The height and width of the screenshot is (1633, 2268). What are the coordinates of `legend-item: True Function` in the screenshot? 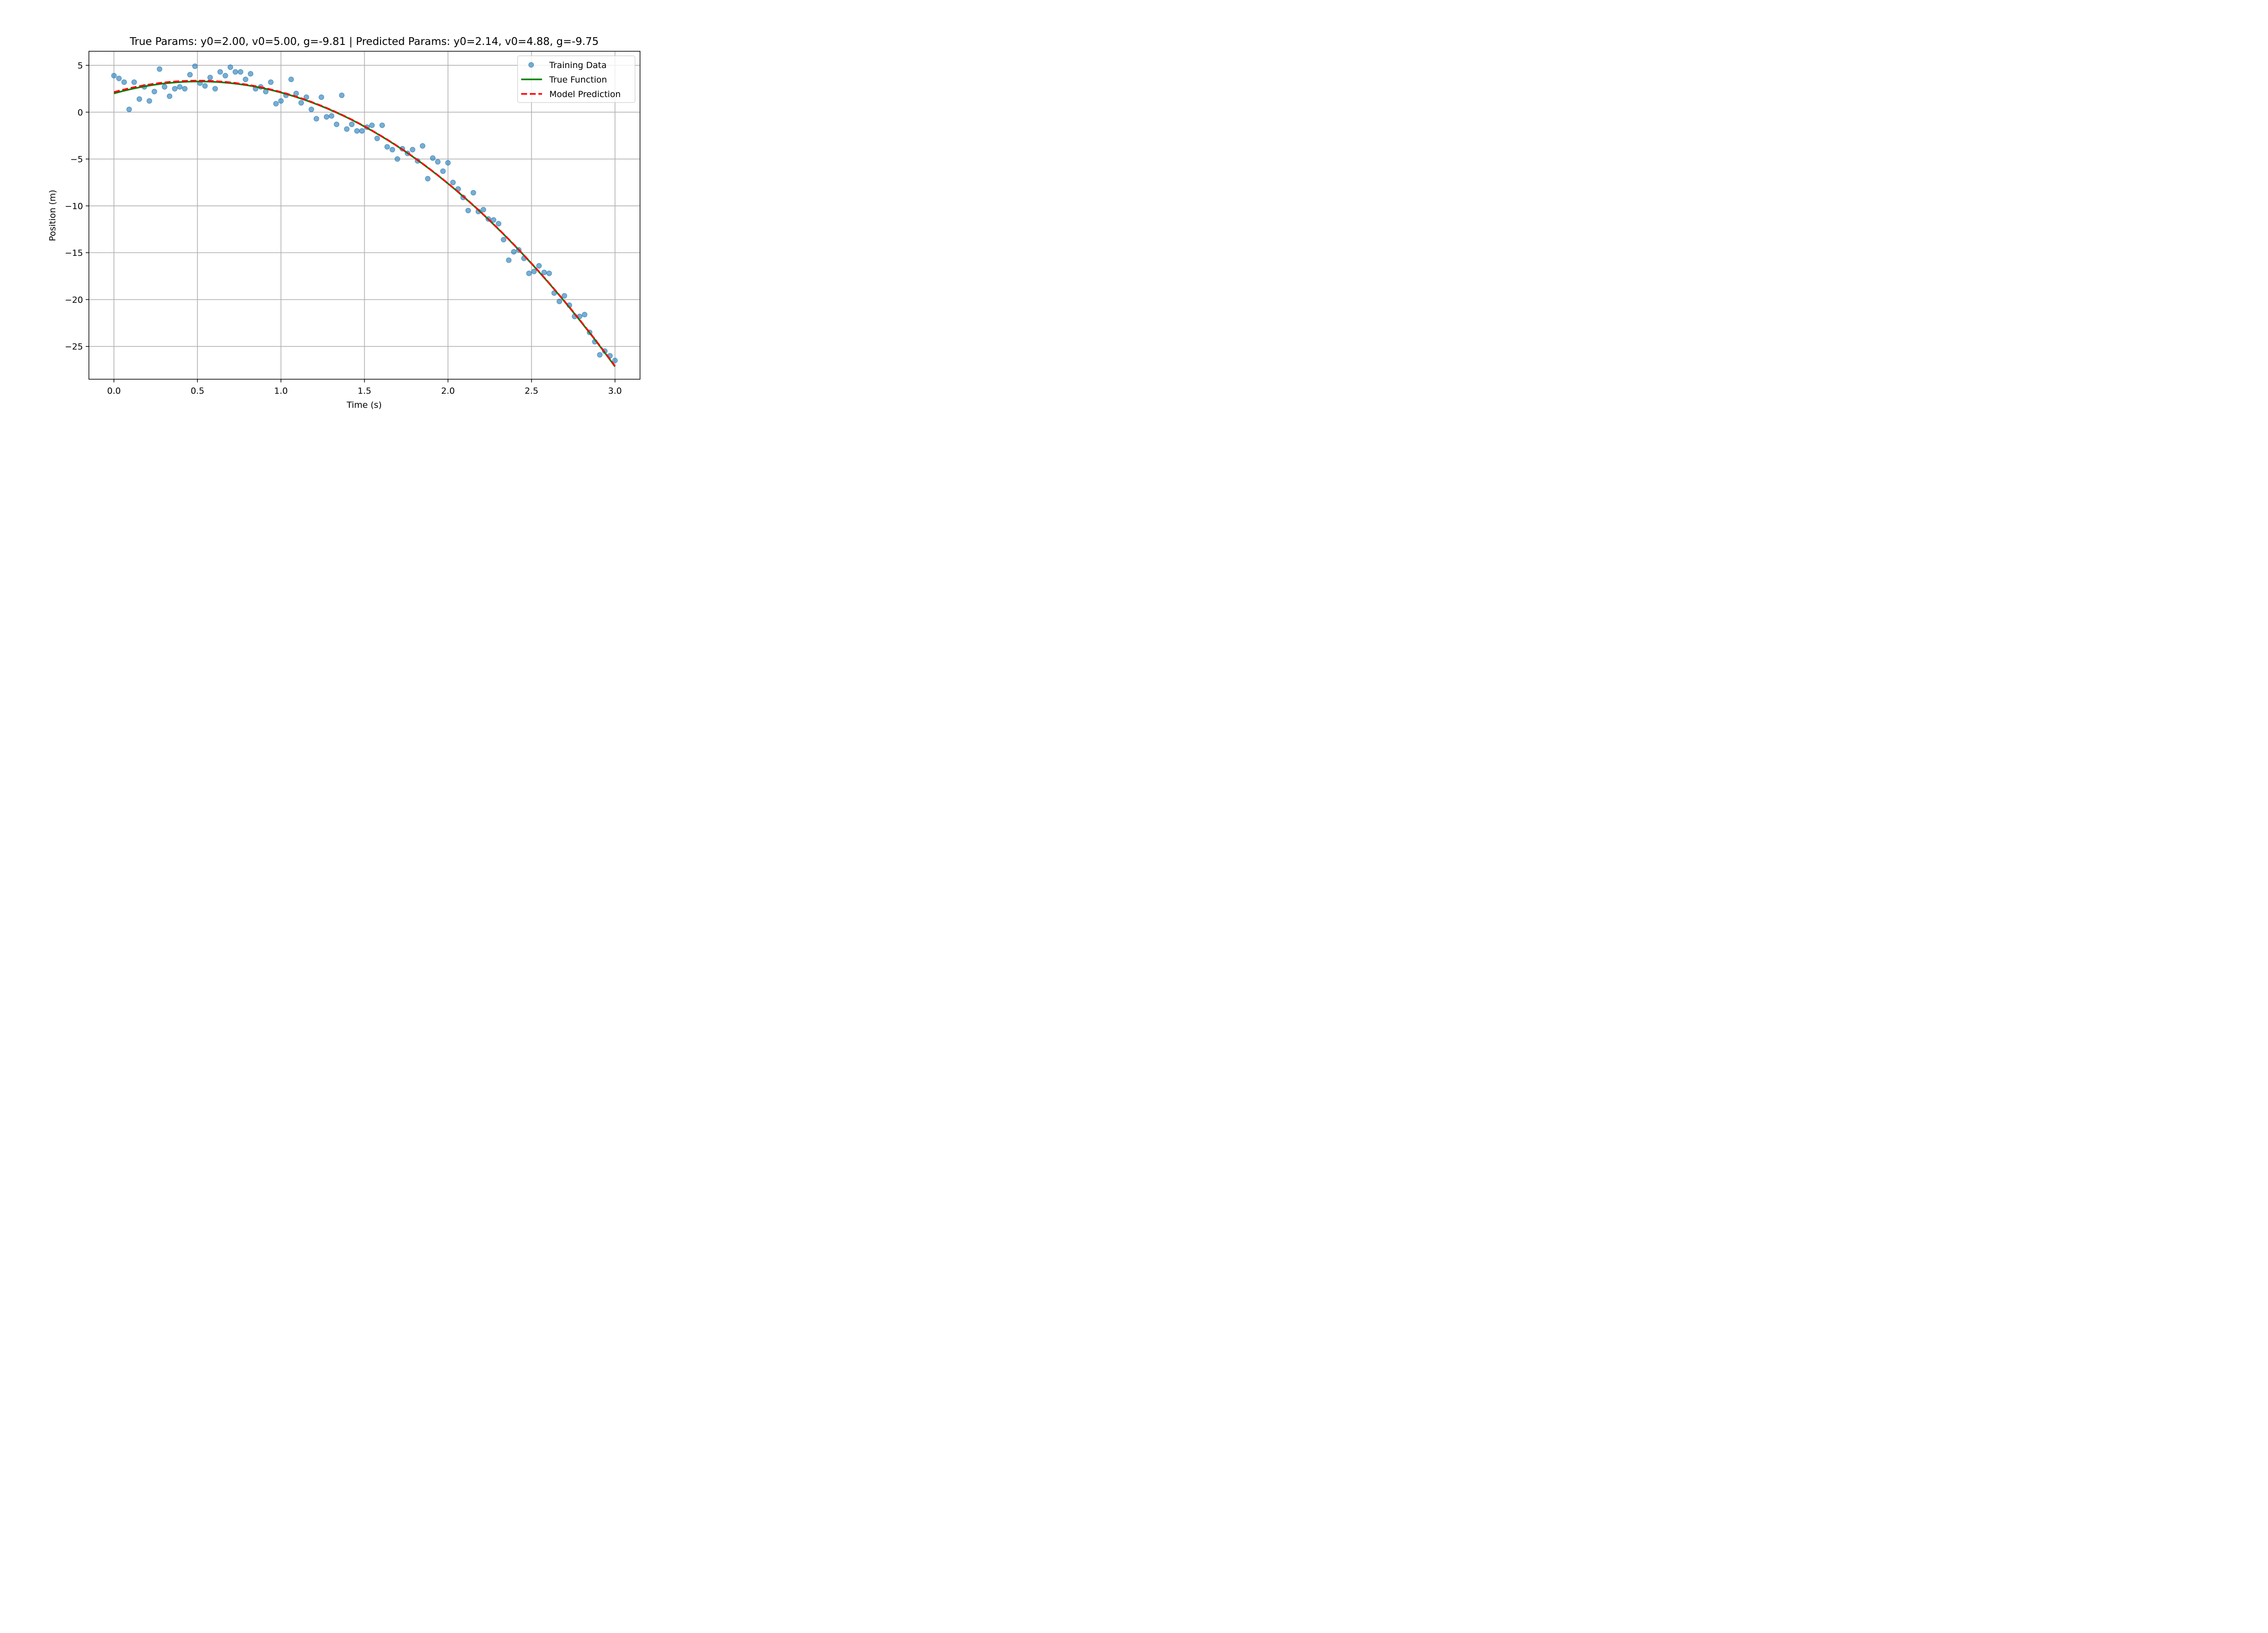 It's located at (564, 80).